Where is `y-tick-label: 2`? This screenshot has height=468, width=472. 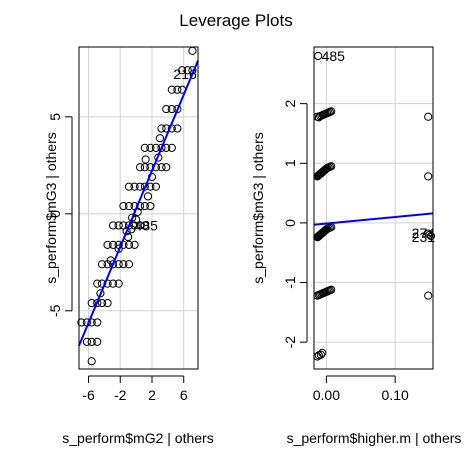
y-tick-label: 2 is located at coordinates (290, 104).